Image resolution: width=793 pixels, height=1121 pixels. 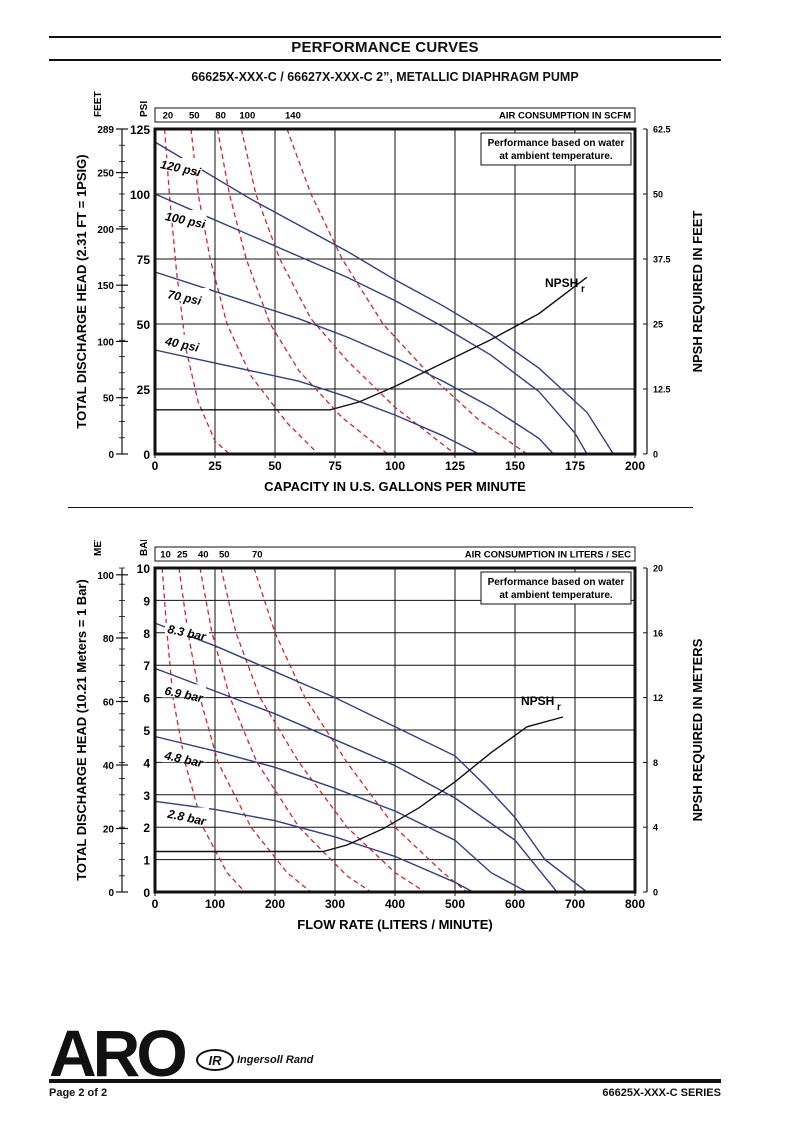 What do you see at coordinates (146, 731) in the screenshot?
I see `y-inner-tick-label: 5` at bounding box center [146, 731].